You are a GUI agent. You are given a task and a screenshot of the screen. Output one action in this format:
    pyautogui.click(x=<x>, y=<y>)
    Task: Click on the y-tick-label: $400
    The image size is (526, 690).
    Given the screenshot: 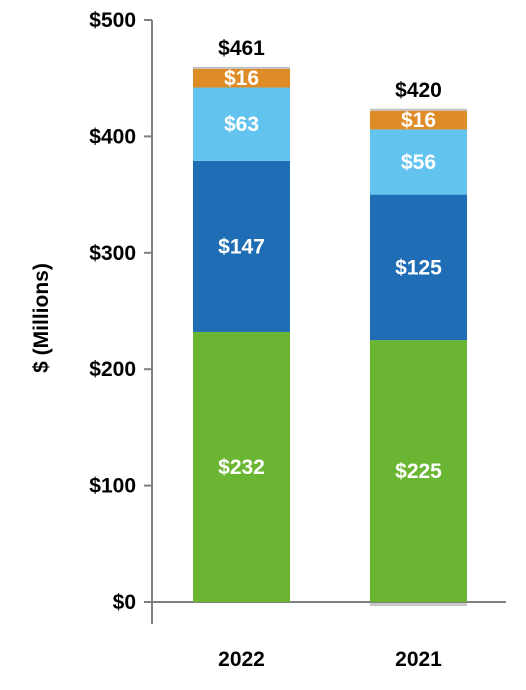 What is the action you would take?
    pyautogui.click(x=112, y=136)
    